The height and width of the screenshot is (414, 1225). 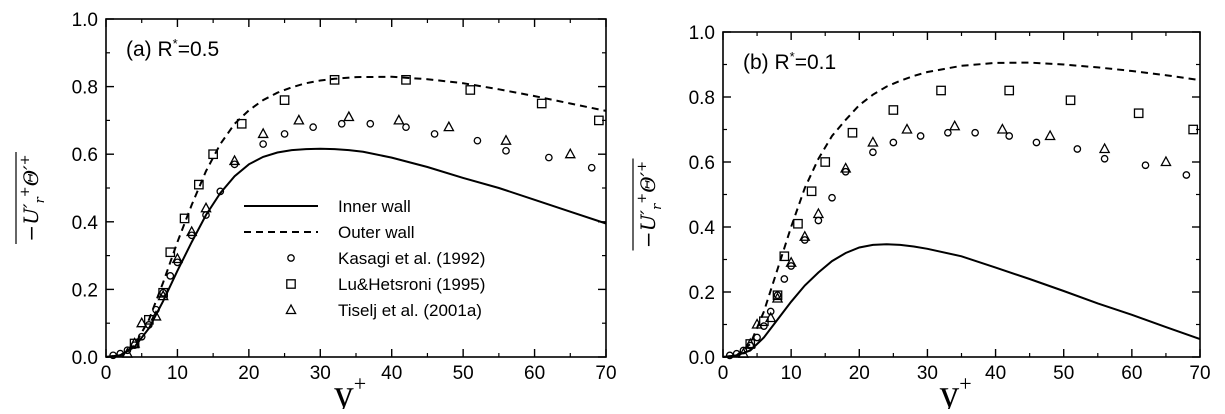 What do you see at coordinates (291, 258) in the screenshot?
I see `legend-marker-kasagi-et-al-1992` at bounding box center [291, 258].